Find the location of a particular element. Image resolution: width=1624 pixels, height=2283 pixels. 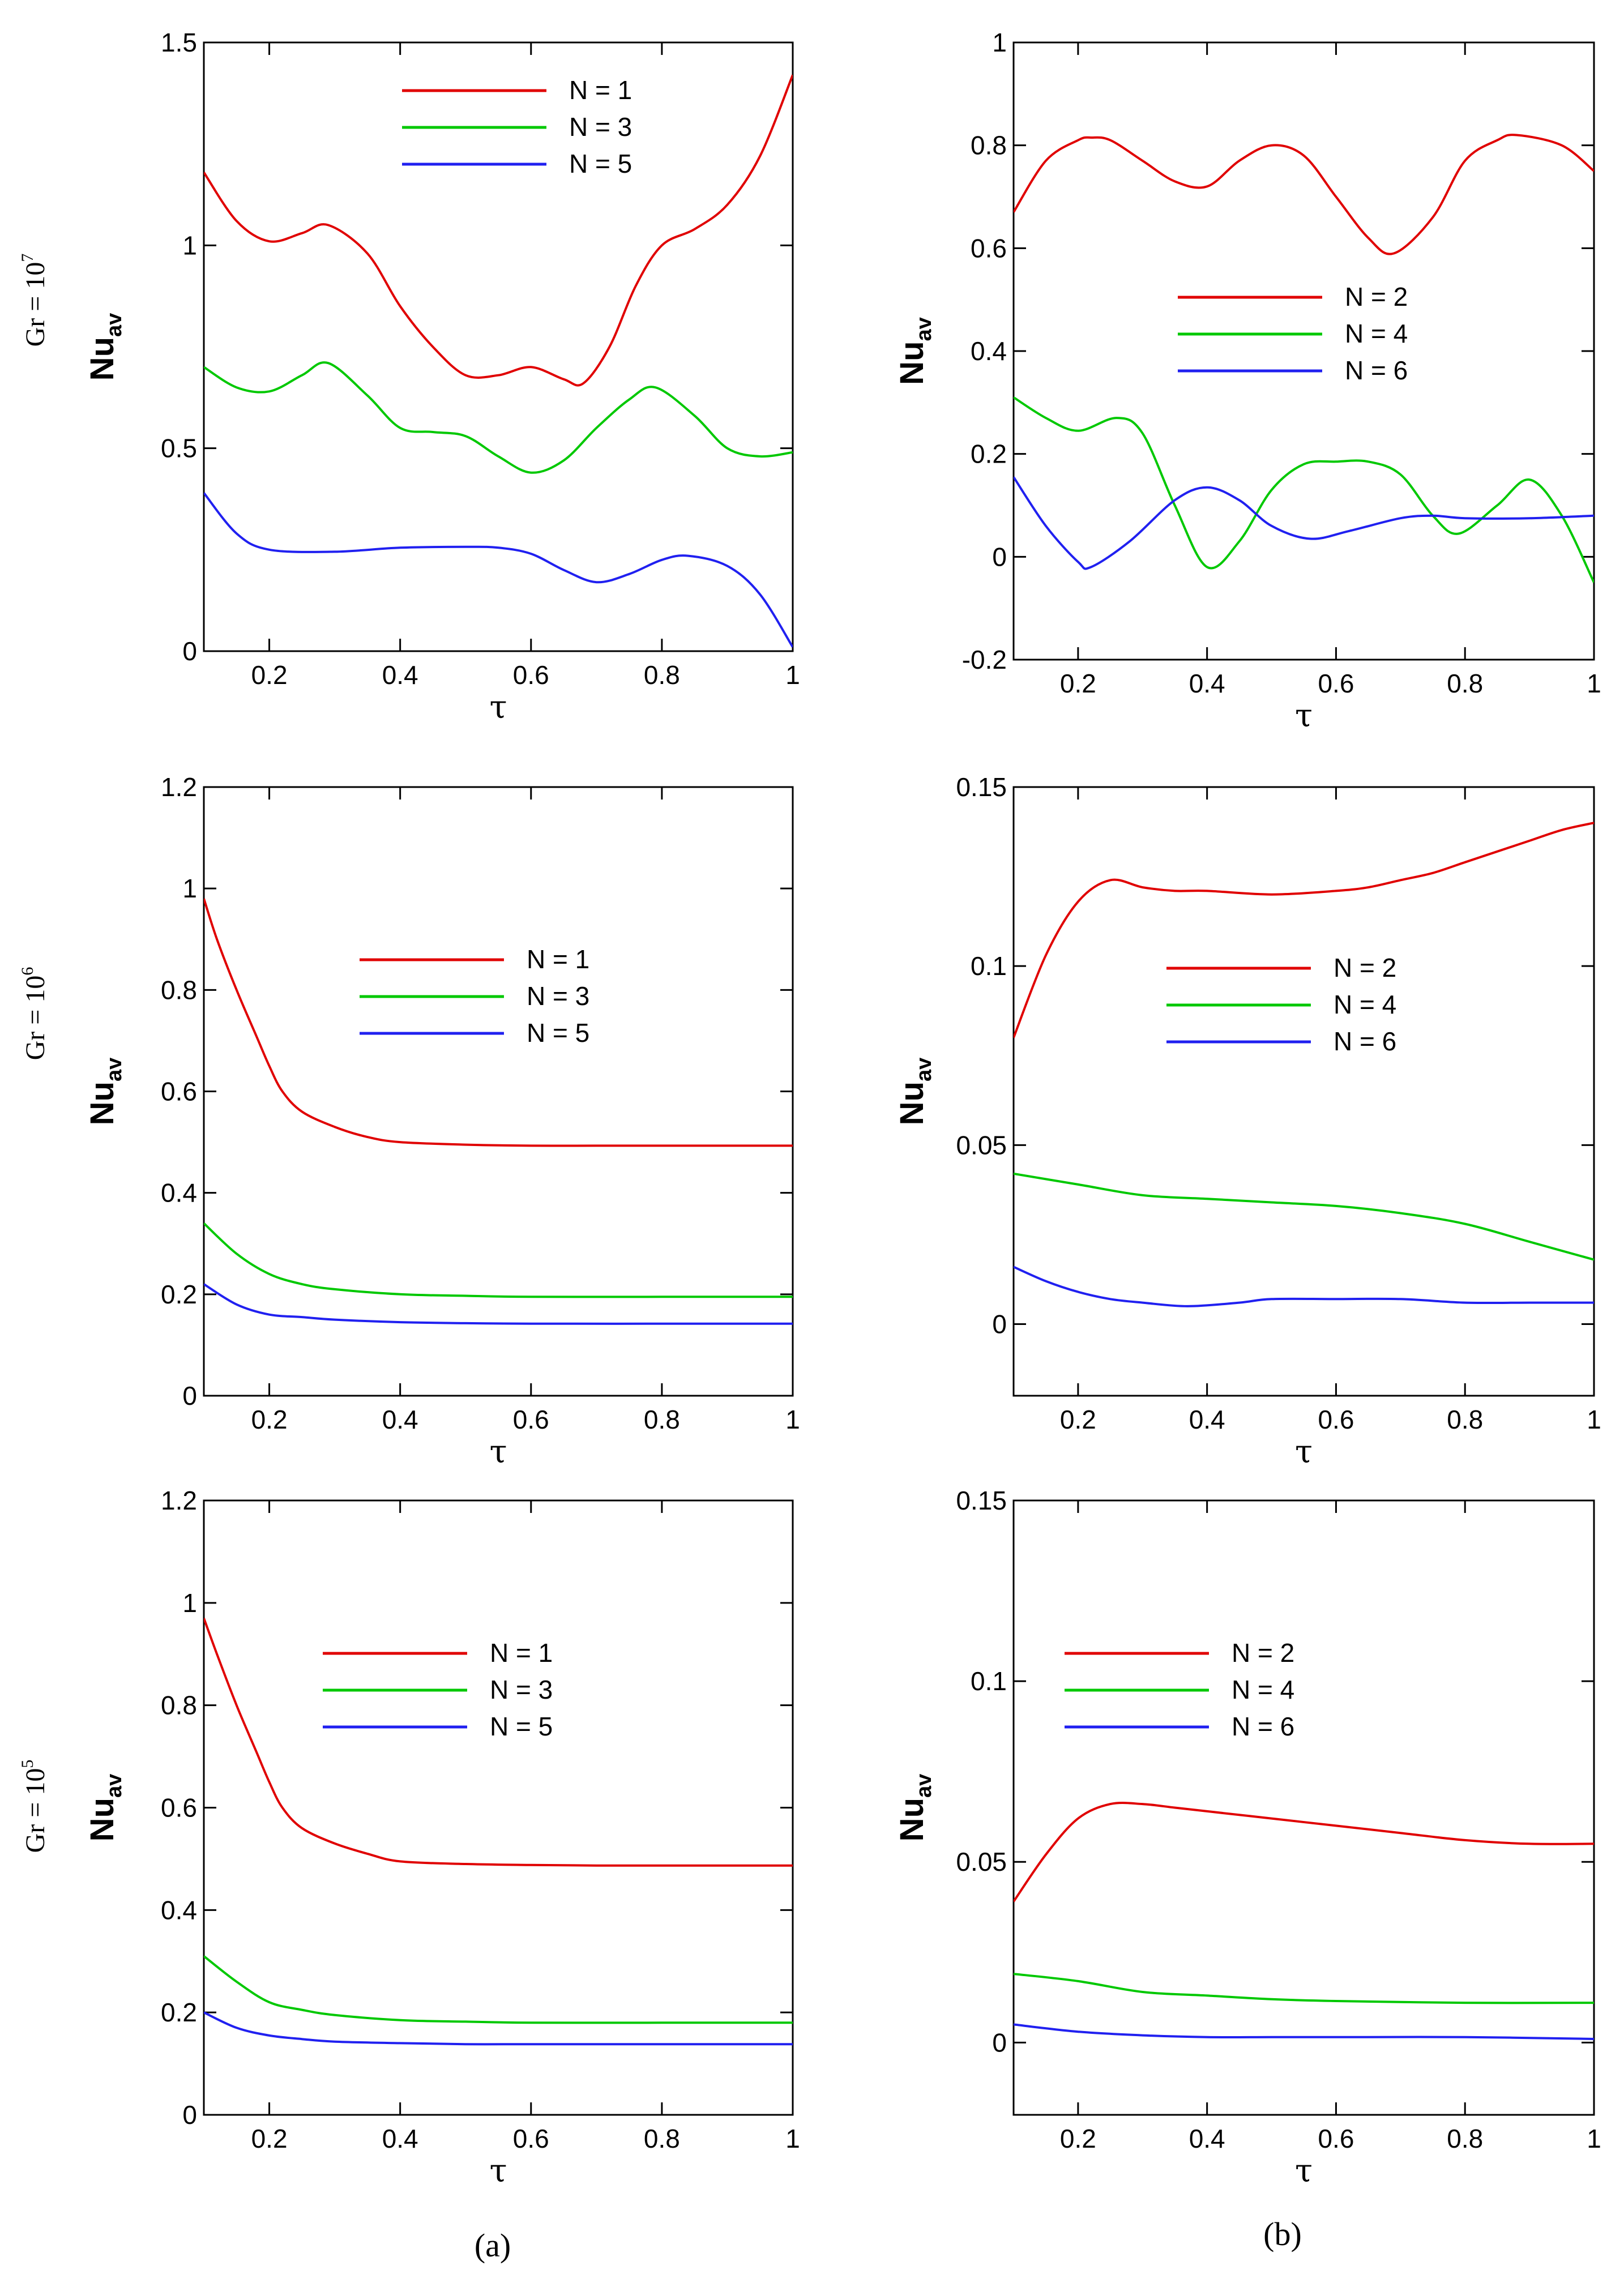

row-label-gr: Gr = 105 is located at coordinates (34, 1806).